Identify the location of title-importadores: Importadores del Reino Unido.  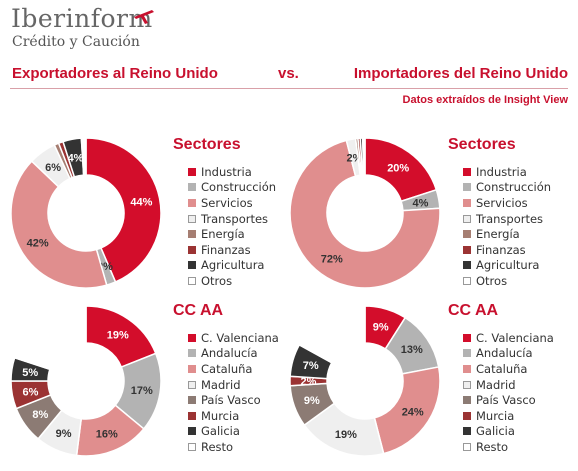
(460, 73).